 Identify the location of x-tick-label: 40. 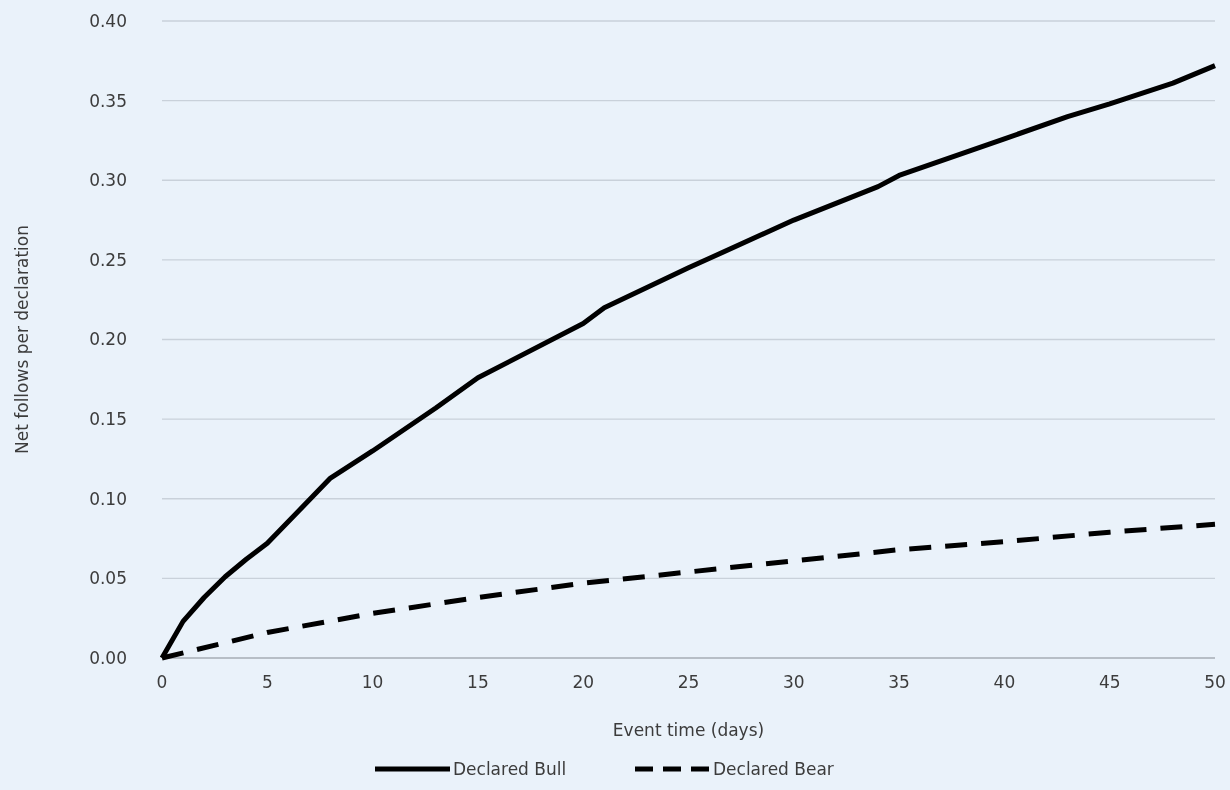
(1004, 682).